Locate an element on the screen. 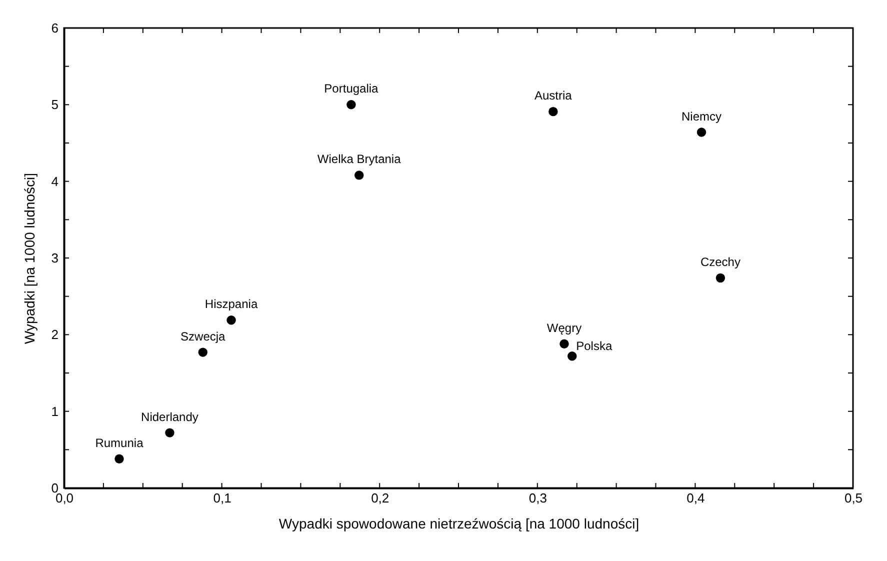  annotation: Węgry is located at coordinates (564, 327).